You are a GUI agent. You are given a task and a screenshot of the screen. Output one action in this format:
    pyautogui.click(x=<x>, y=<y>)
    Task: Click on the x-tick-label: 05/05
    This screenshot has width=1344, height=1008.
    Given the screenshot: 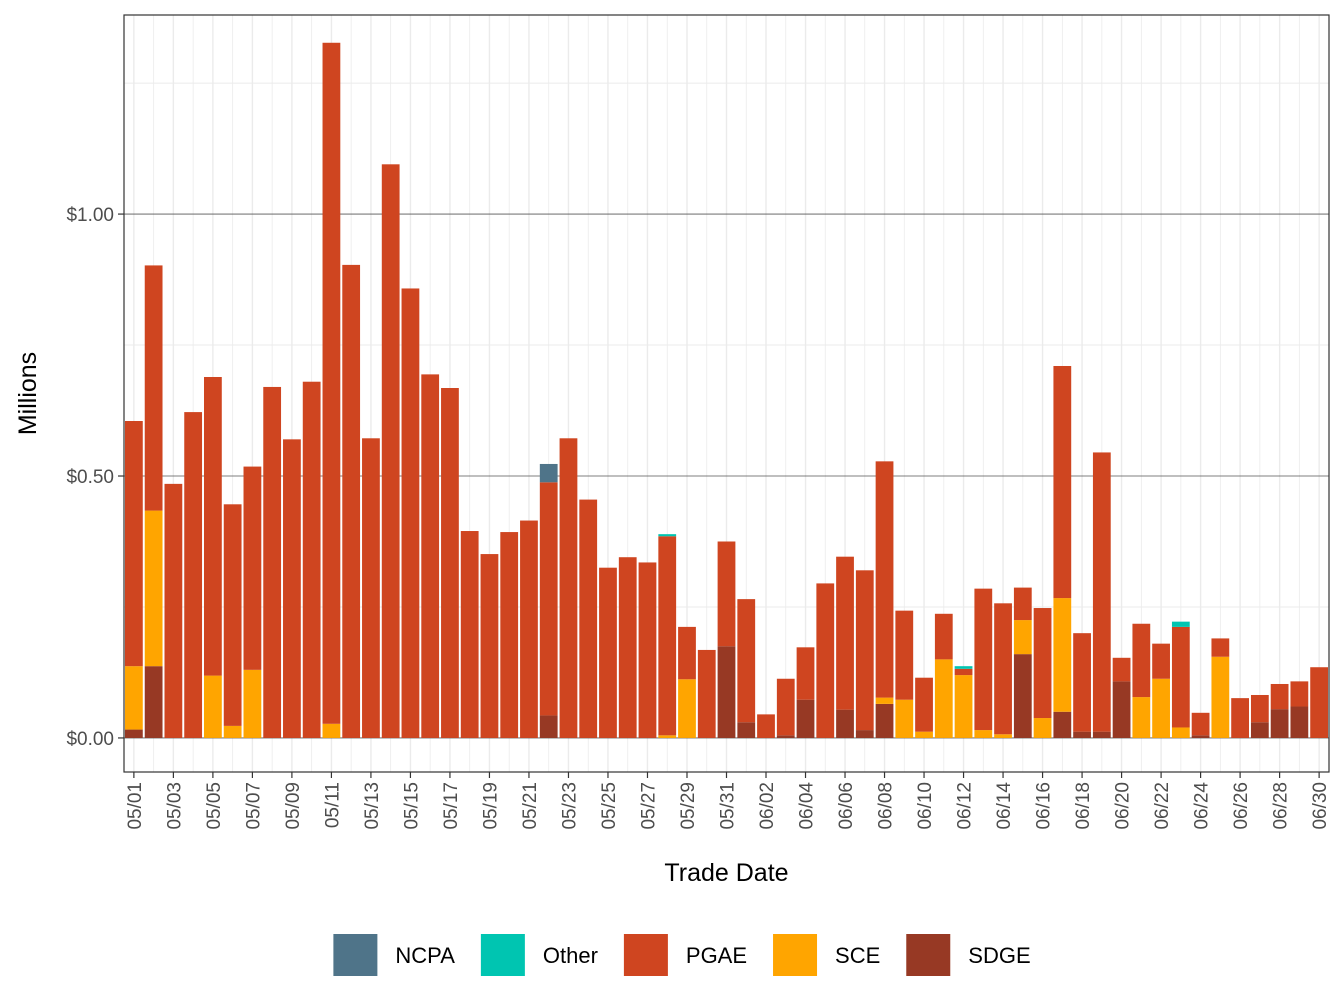 What is the action you would take?
    pyautogui.click(x=214, y=806)
    